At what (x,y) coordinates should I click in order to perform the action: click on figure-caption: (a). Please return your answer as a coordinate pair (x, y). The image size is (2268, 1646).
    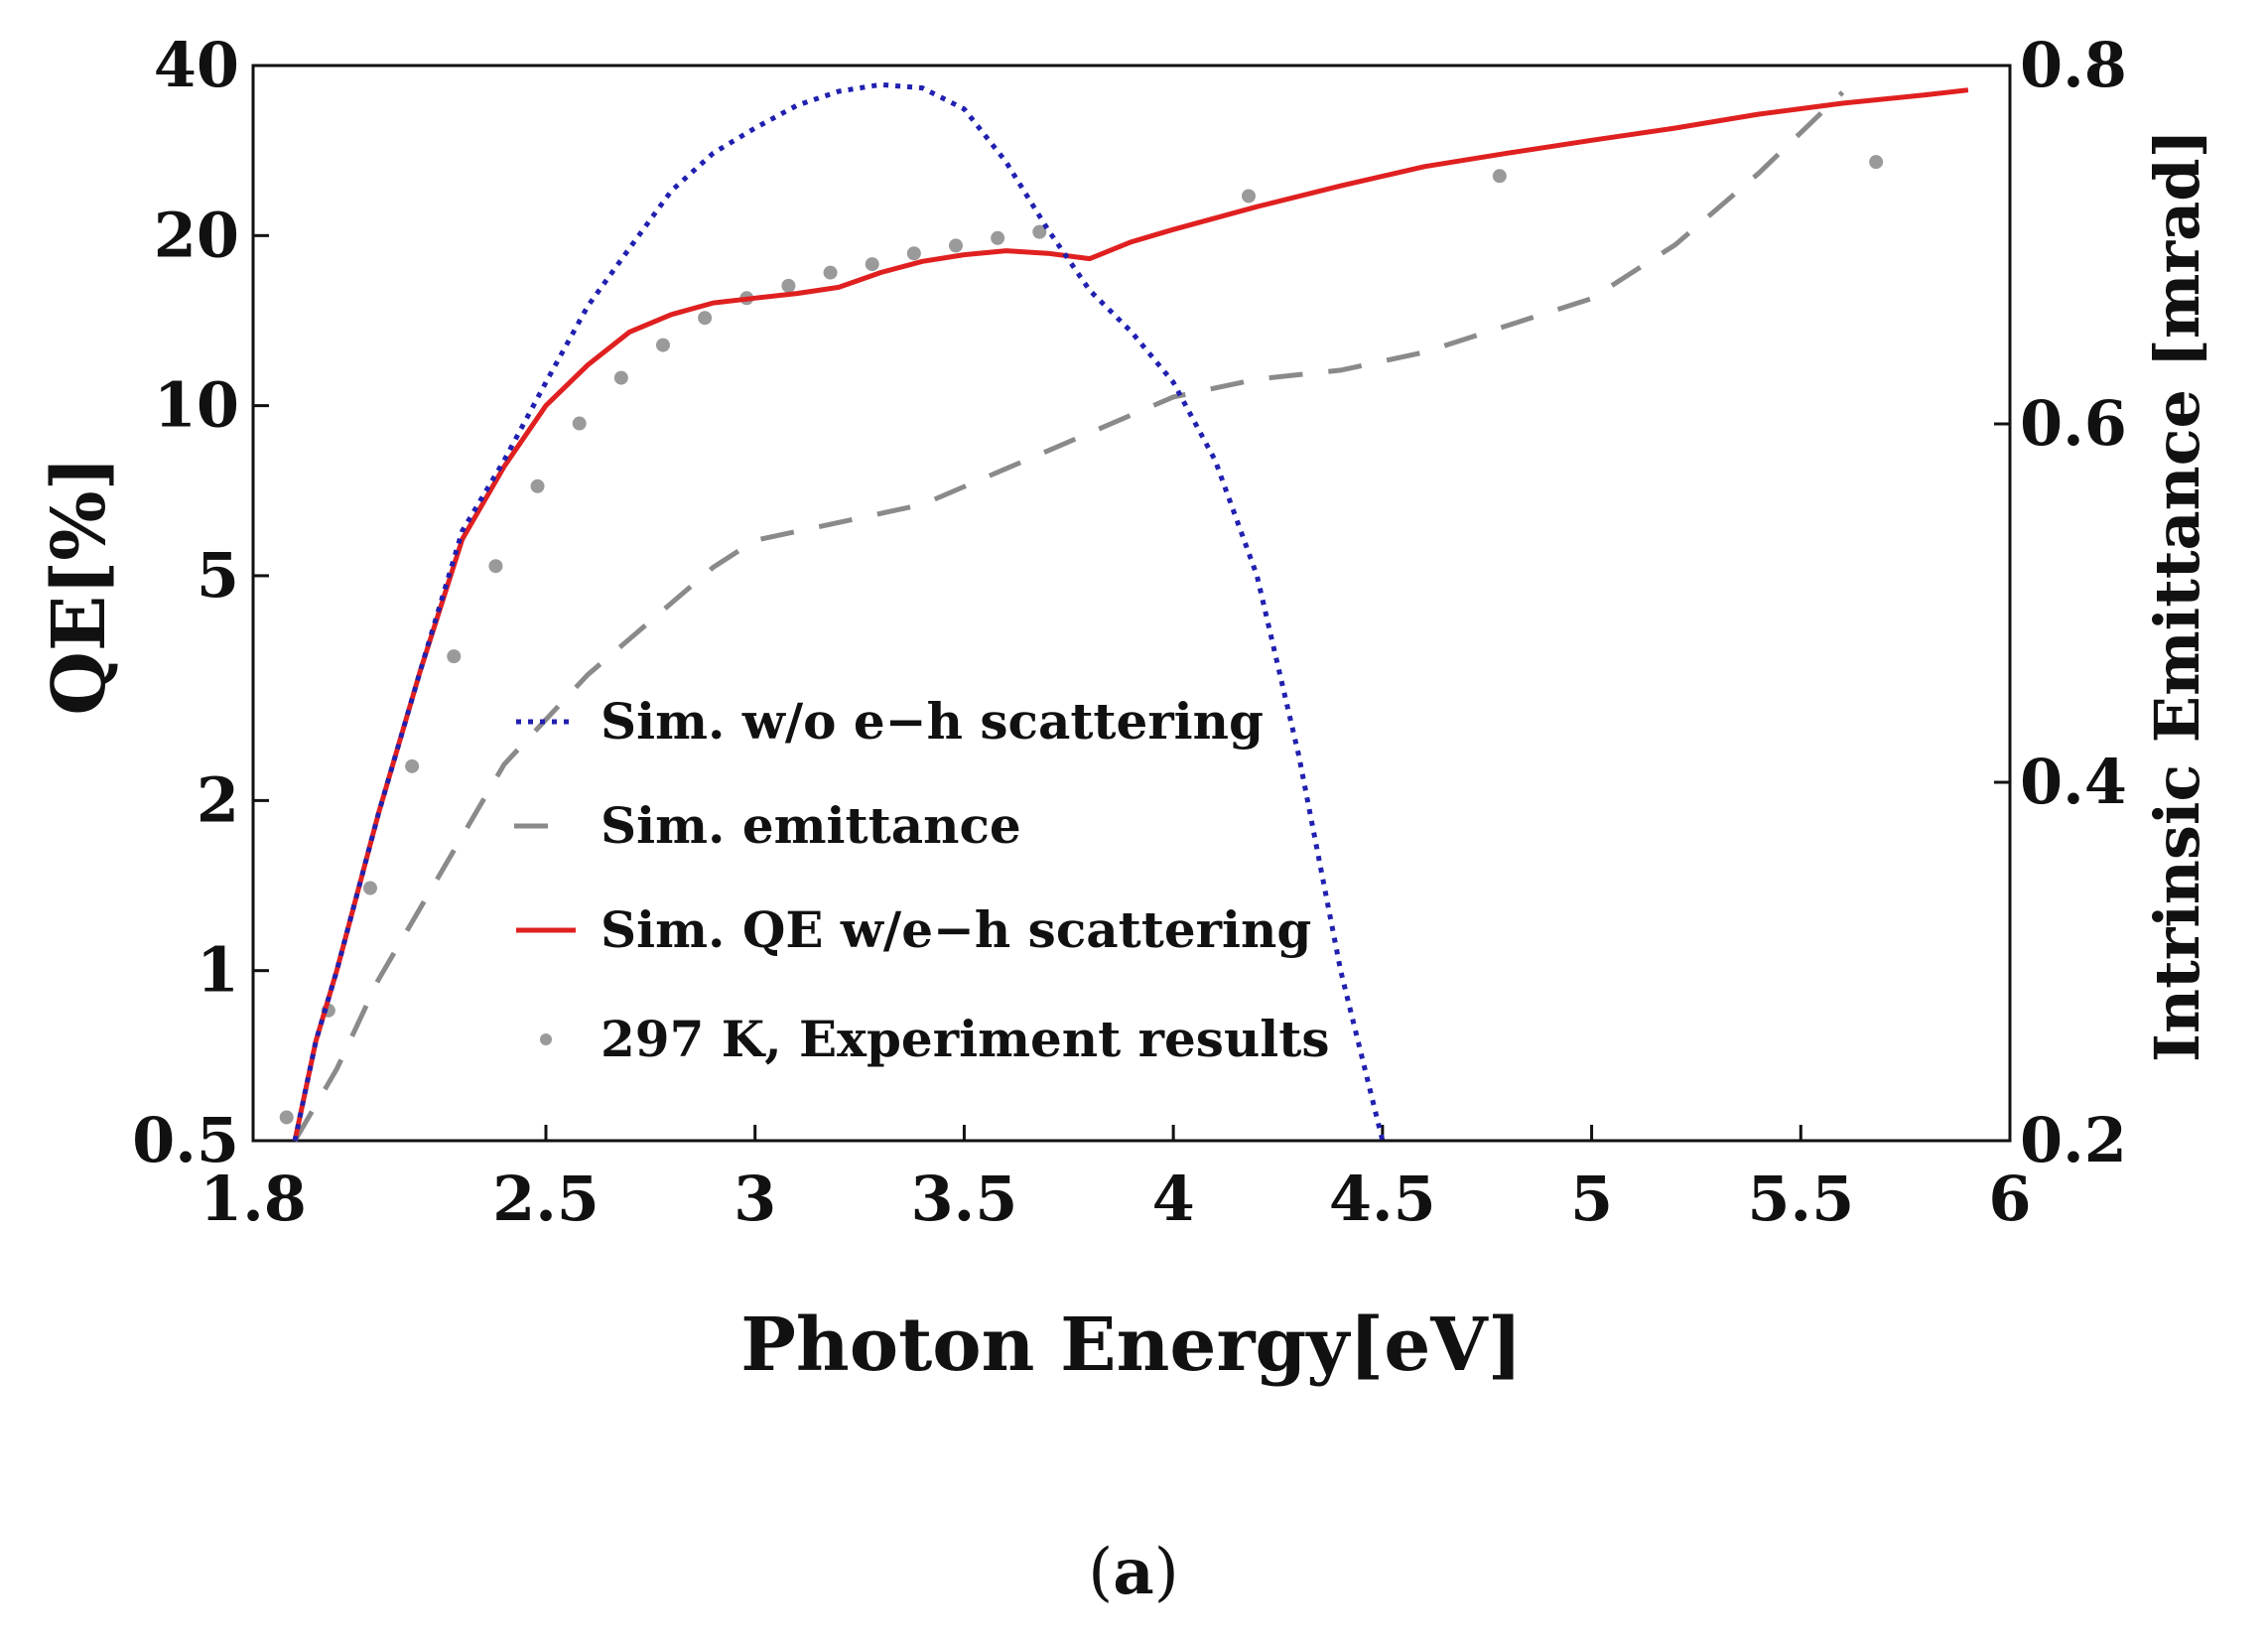
    Looking at the image, I should click on (1133, 1572).